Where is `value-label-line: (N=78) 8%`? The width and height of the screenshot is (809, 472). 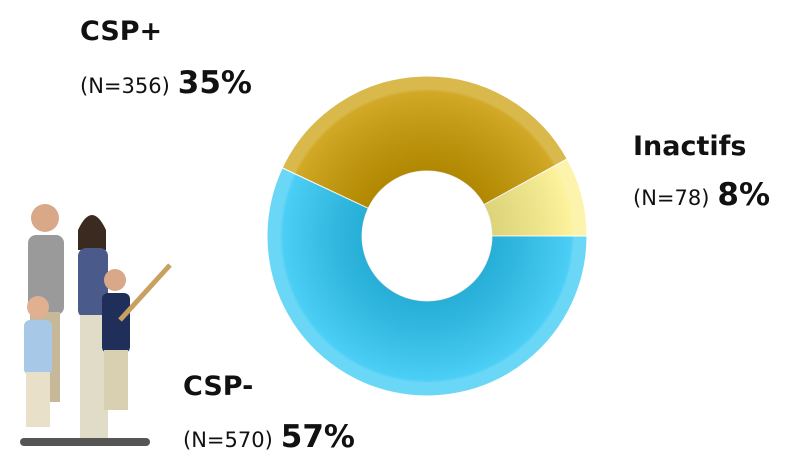
value-label-line: (N=78) 8% is located at coordinates (701, 195).